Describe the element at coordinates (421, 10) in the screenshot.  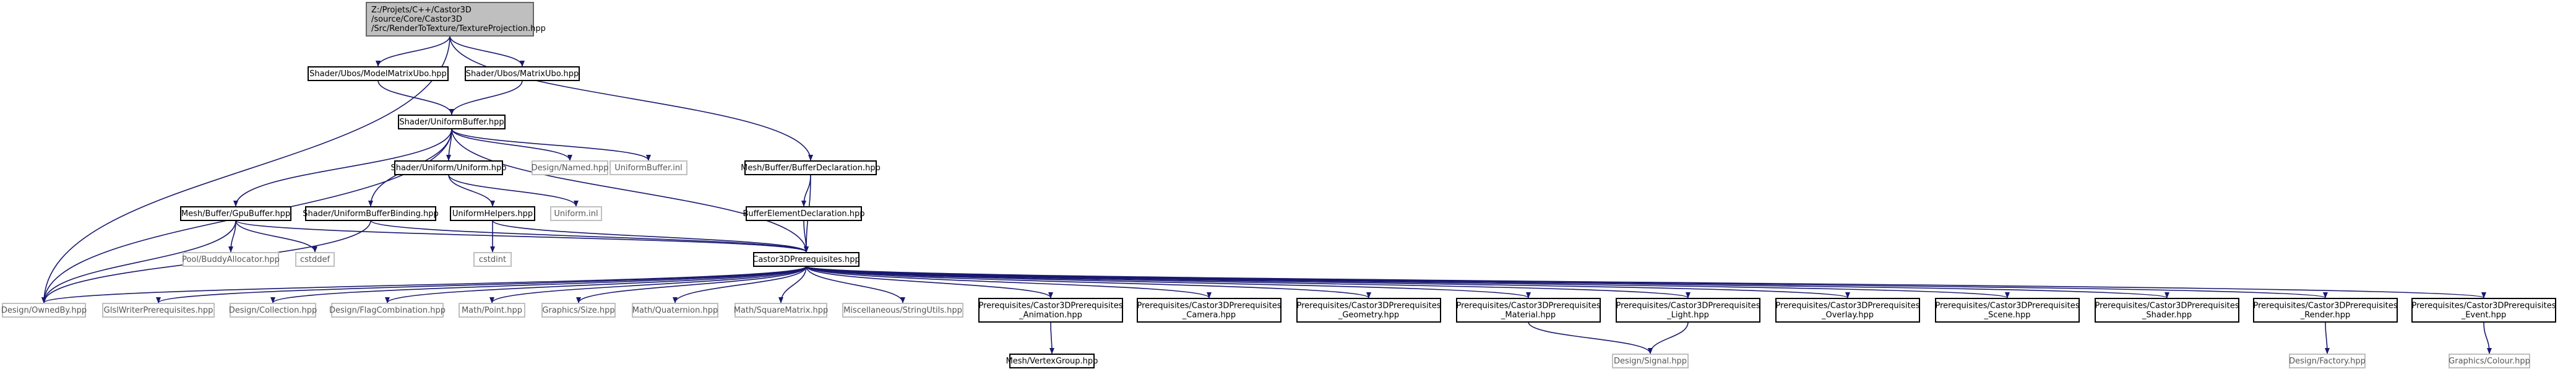
I see `node-label: Z:/Projets/C++/Castor3D` at that location.